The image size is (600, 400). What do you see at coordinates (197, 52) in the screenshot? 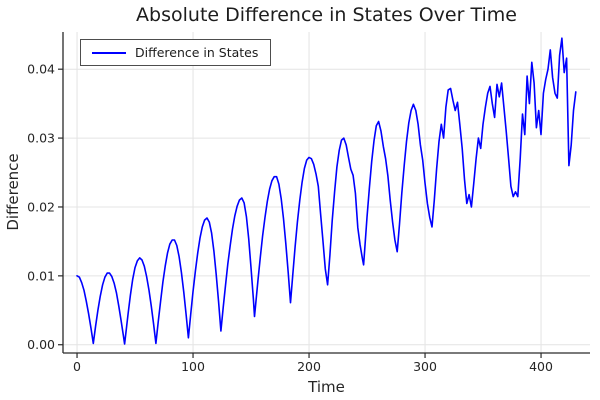
I see `legend-label: Difference in States` at bounding box center [197, 52].